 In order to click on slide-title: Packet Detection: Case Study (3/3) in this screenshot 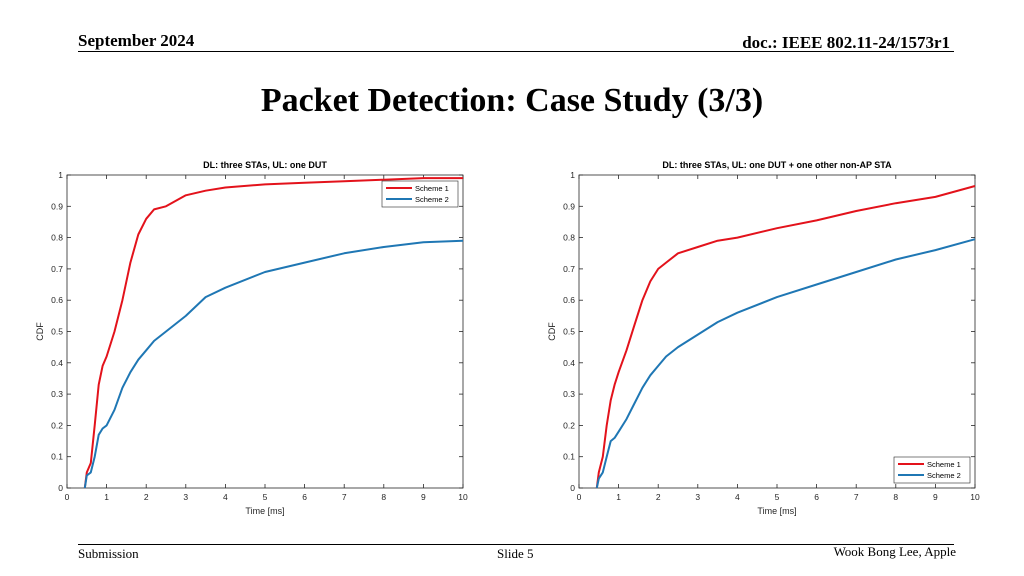, I will do `click(512, 100)`.